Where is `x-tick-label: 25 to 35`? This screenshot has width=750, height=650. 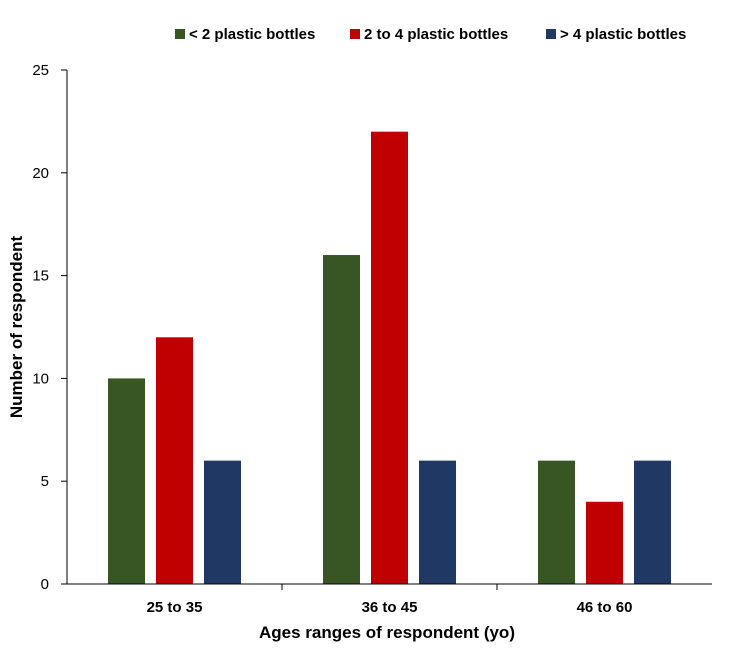 x-tick-label: 25 to 35 is located at coordinates (175, 607).